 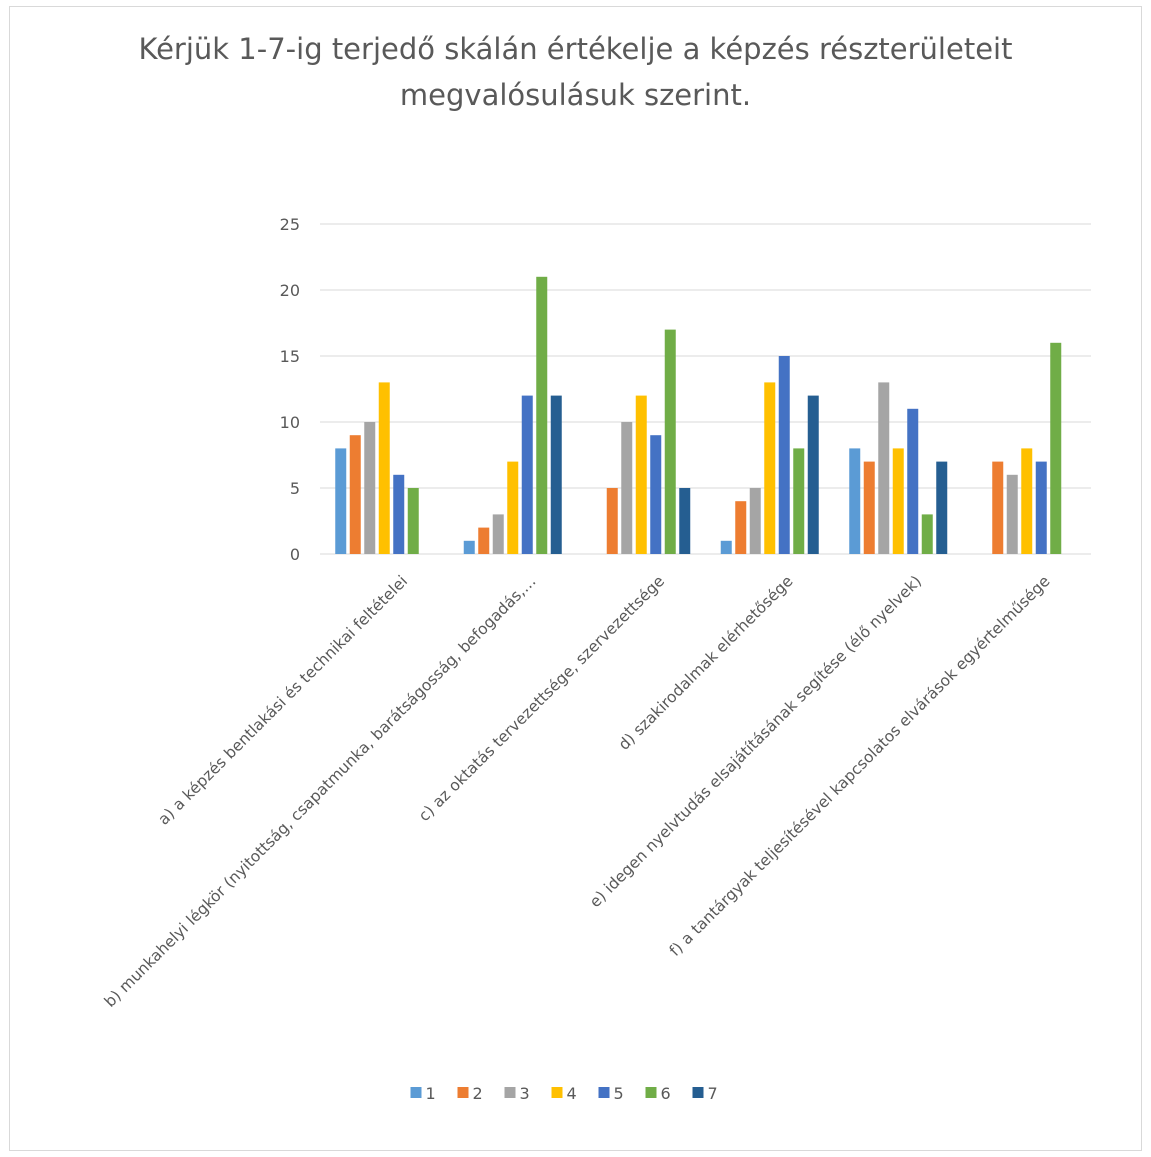 I want to click on y-tick-label: 10, so click(x=290, y=422).